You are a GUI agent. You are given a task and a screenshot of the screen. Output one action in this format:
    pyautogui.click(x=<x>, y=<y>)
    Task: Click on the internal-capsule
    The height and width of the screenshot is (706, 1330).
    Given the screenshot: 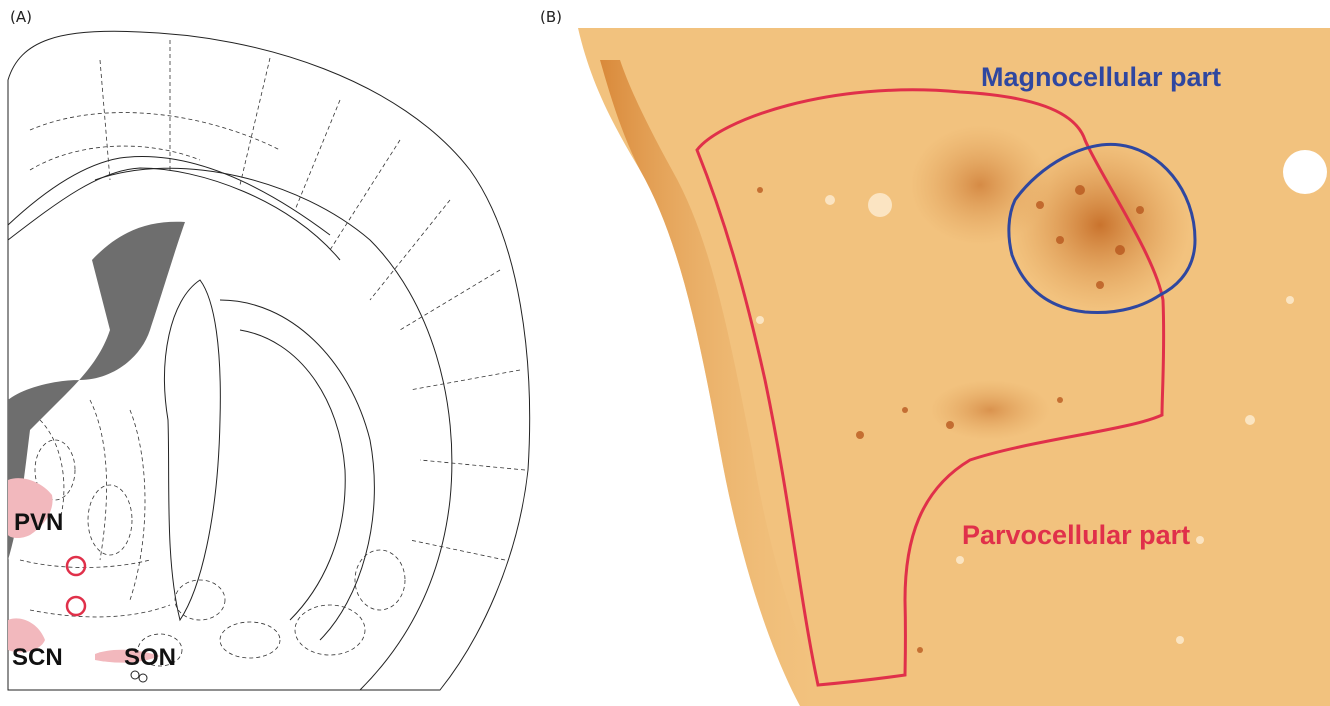 What is the action you would take?
    pyautogui.click(x=192, y=450)
    